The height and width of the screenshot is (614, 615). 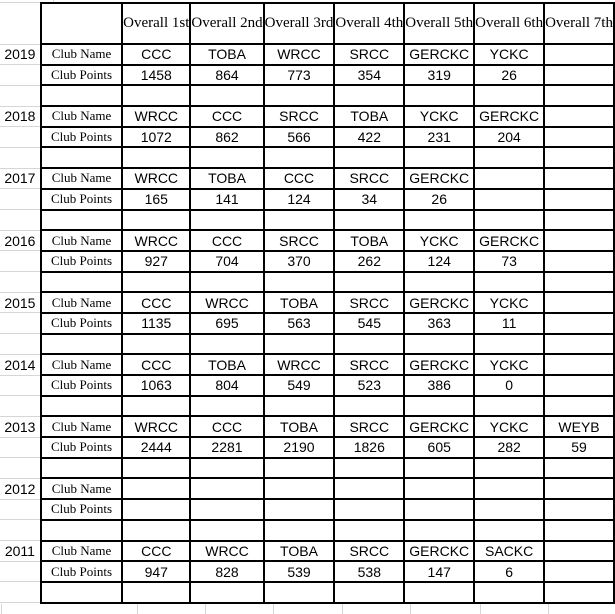 I want to click on year-label: 2014, so click(x=20, y=365).